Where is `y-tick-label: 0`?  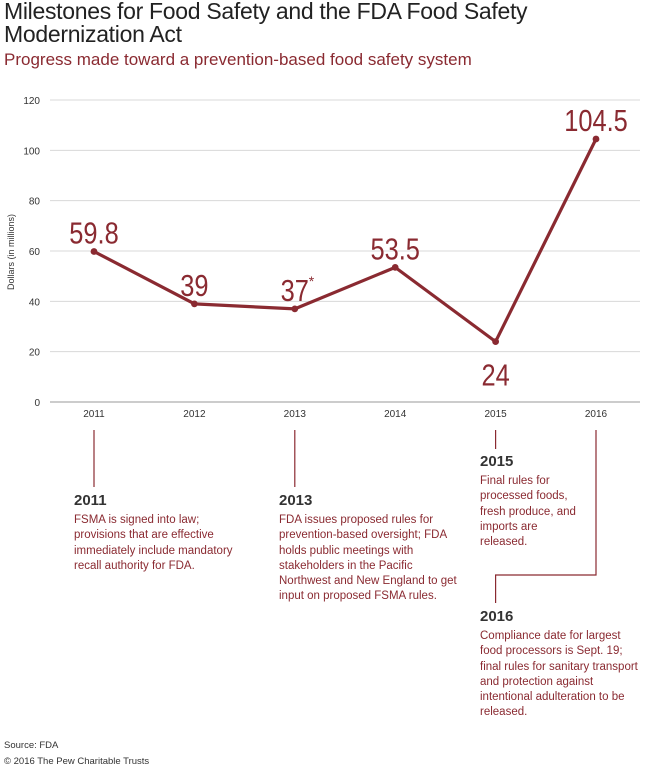
y-tick-label: 0 is located at coordinates (37, 403).